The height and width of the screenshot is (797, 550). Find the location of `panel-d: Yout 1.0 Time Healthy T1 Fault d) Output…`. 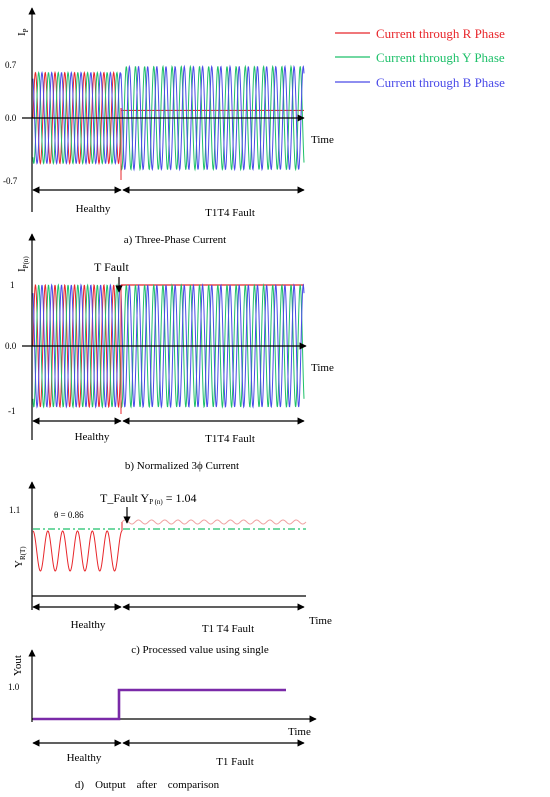

panel-d: Yout 1.0 Time Healthy T1 Fault d) Output… is located at coordinates (162, 720).